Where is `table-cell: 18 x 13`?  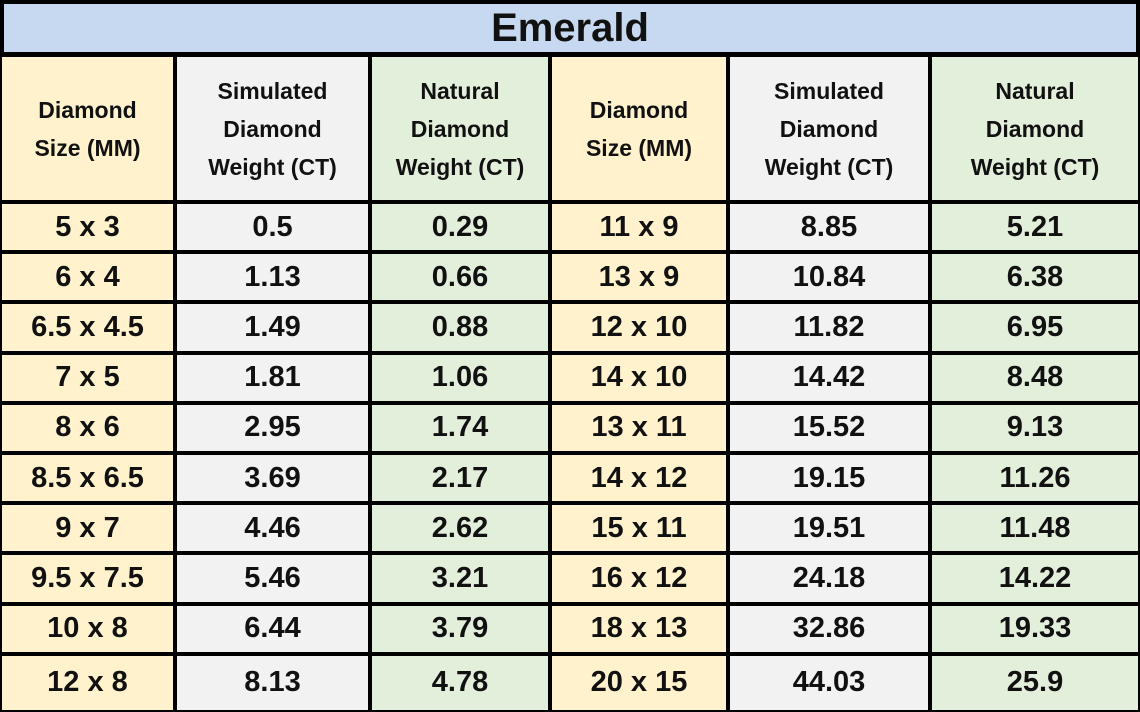 table-cell: 18 x 13 is located at coordinates (639, 628).